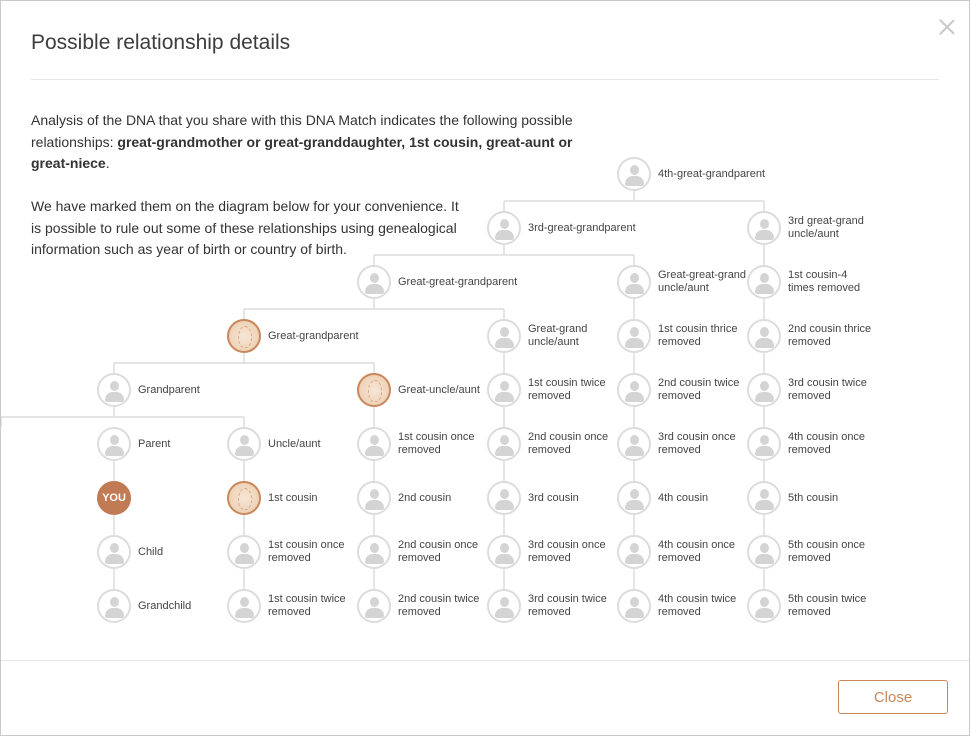 This screenshot has width=970, height=736. Describe the element at coordinates (374, 444) in the screenshot. I see `tree-node-c1r1` at that location.